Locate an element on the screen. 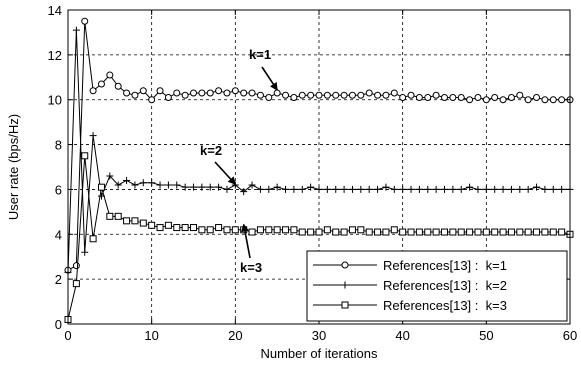 The width and height of the screenshot is (581, 365). x-tick-label: 10 is located at coordinates (151, 335).